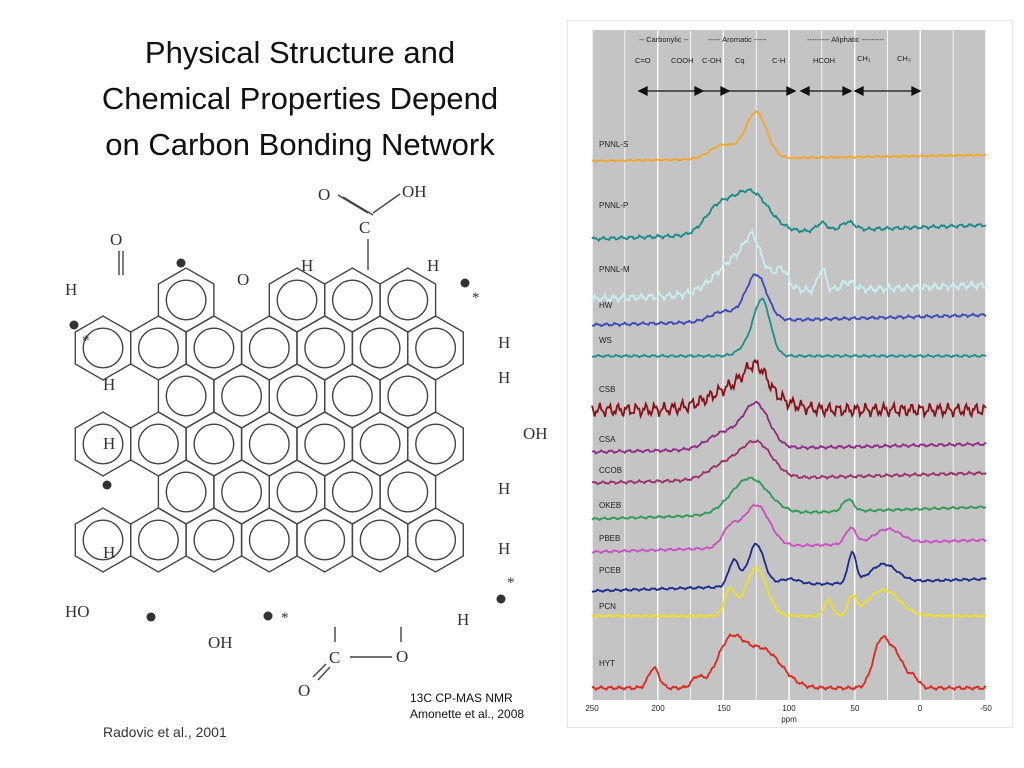  Describe the element at coordinates (116, 239) in the screenshot. I see `quinone-oxygen-label: O` at that location.